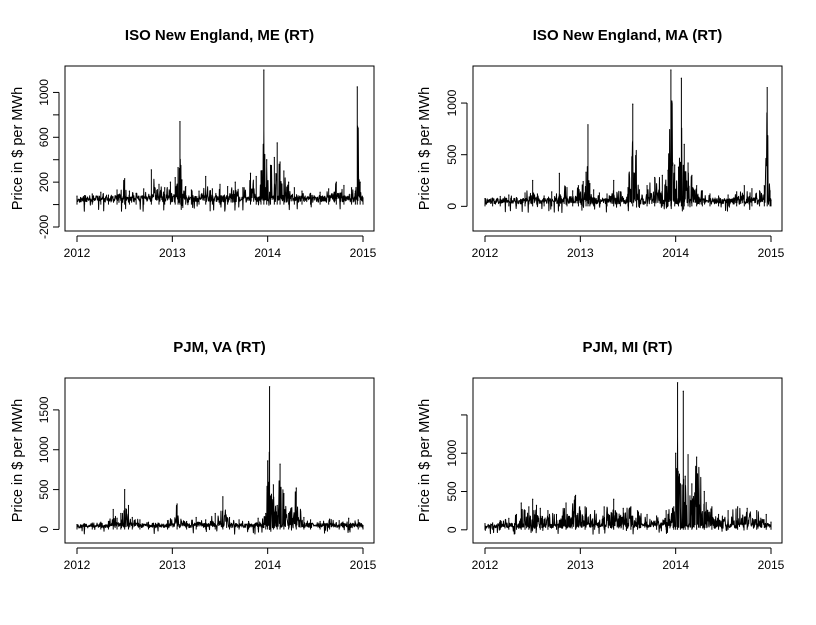  Describe the element at coordinates (44, 137) in the screenshot. I see `y-tick-label: 600` at that location.